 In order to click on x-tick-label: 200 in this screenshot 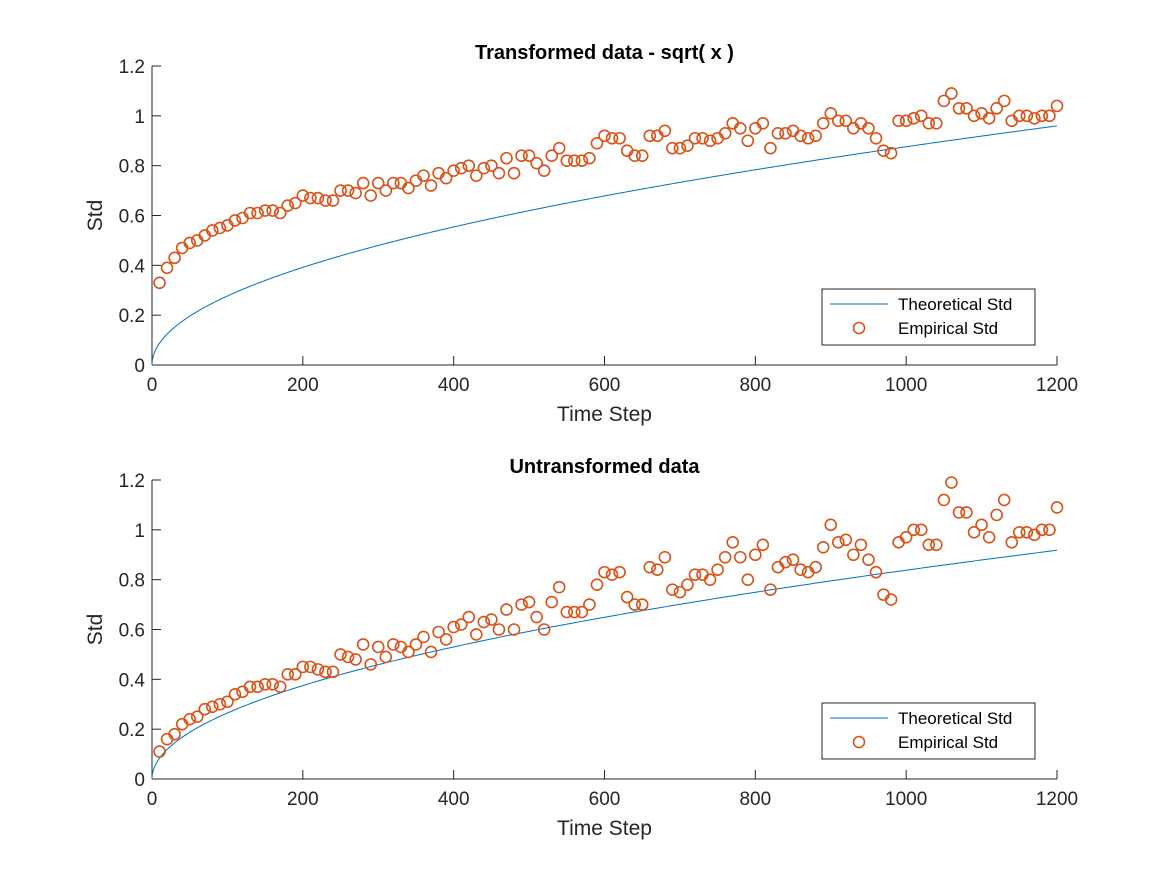, I will do `click(303, 799)`.